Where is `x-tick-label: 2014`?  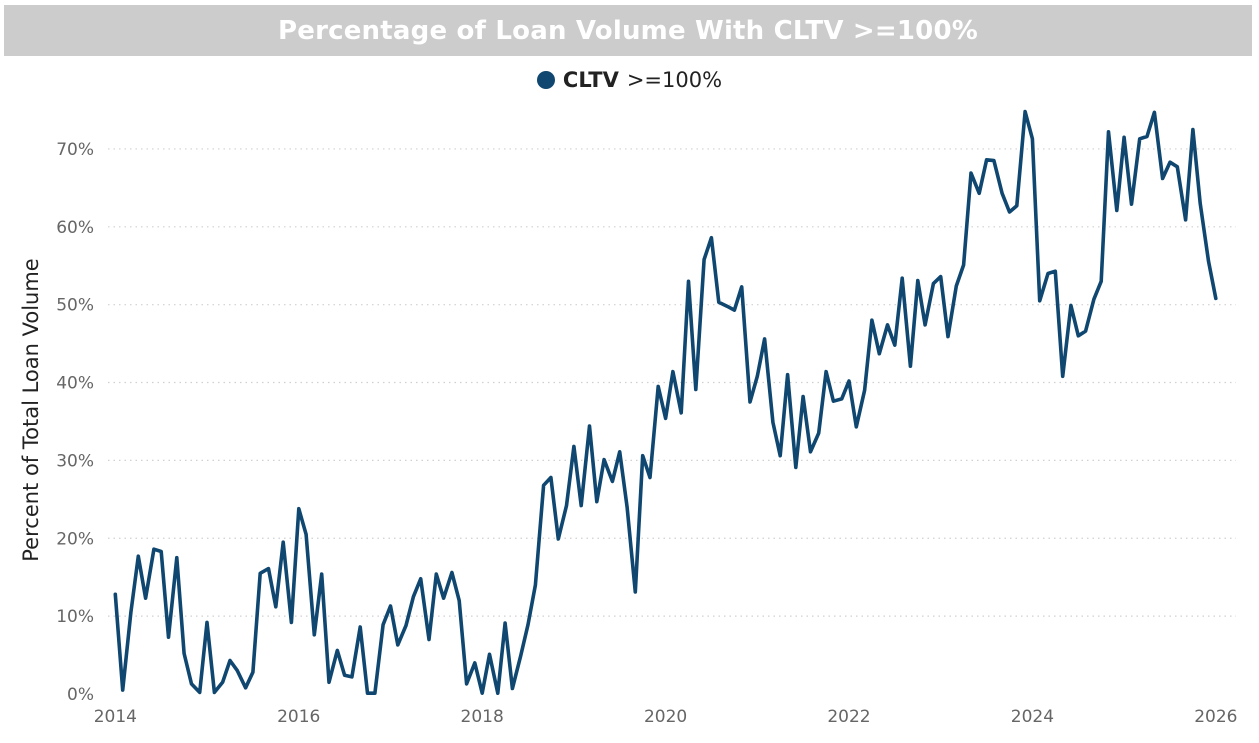 x-tick-label: 2014 is located at coordinates (115, 717).